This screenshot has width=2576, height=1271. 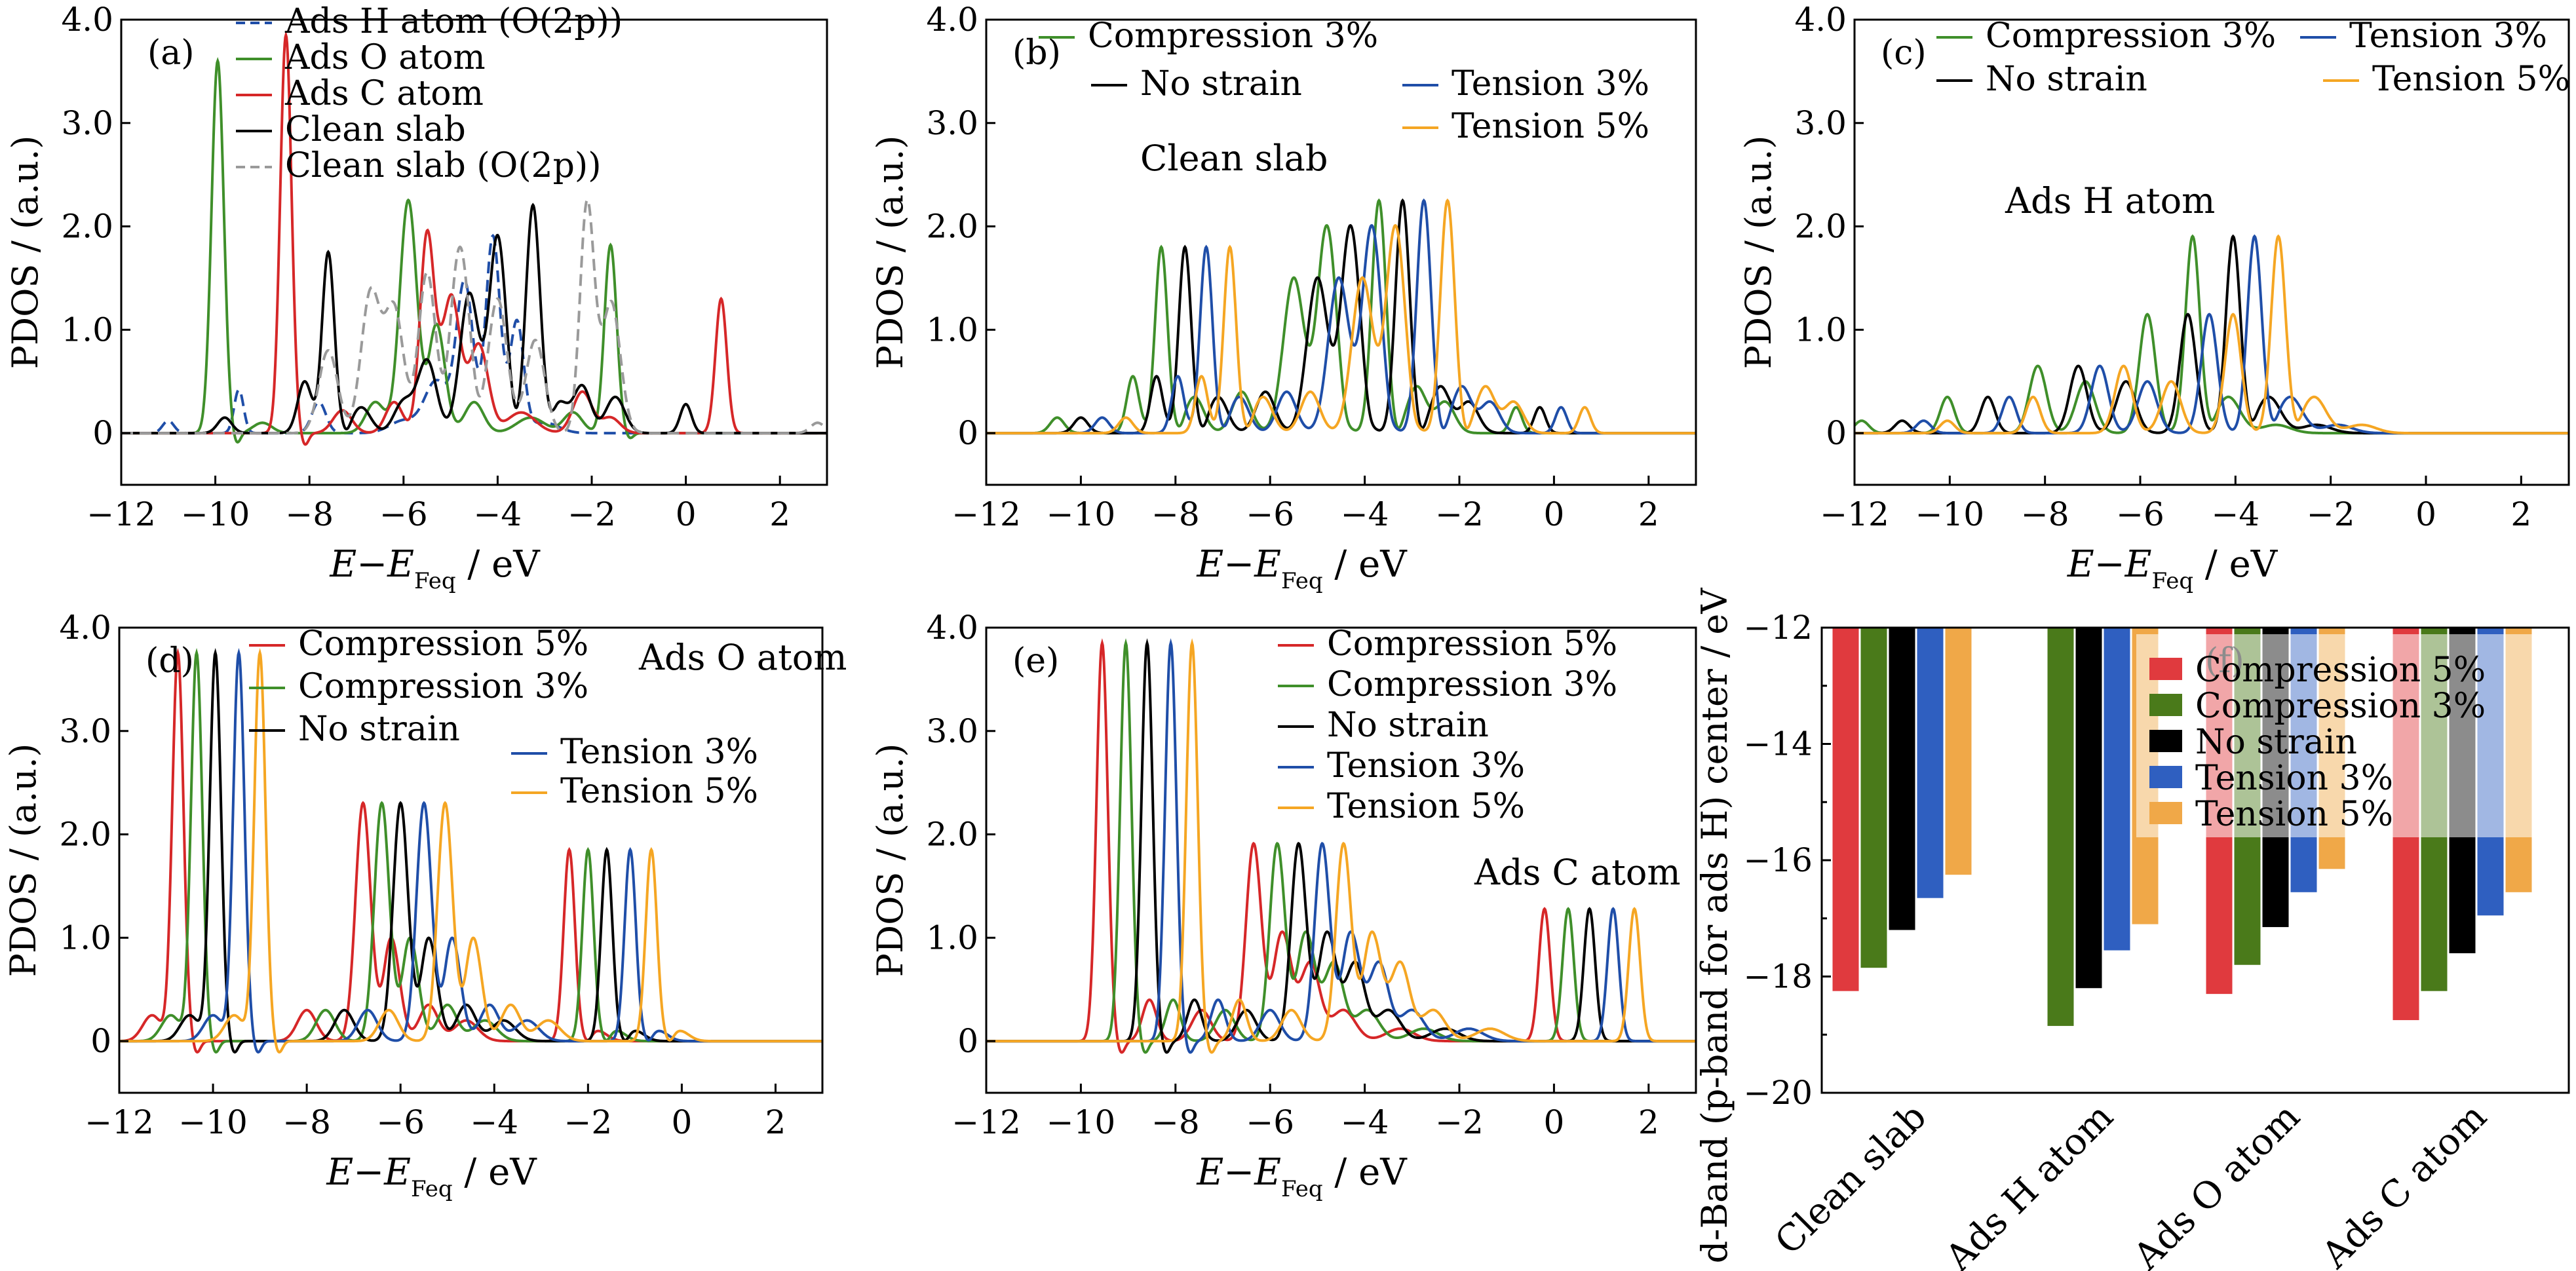 What do you see at coordinates (453, 22) in the screenshot?
I see `legend-entry: Ads H atom (O(2p))` at bounding box center [453, 22].